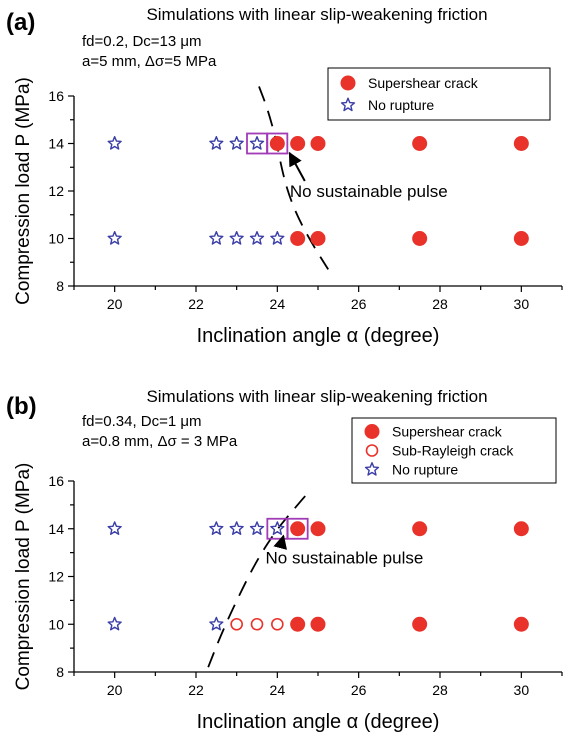 This screenshot has width=580, height=734. What do you see at coordinates (149, 61) in the screenshot?
I see `param-text: a=5 mm, Δσ=5 MPa` at bounding box center [149, 61].